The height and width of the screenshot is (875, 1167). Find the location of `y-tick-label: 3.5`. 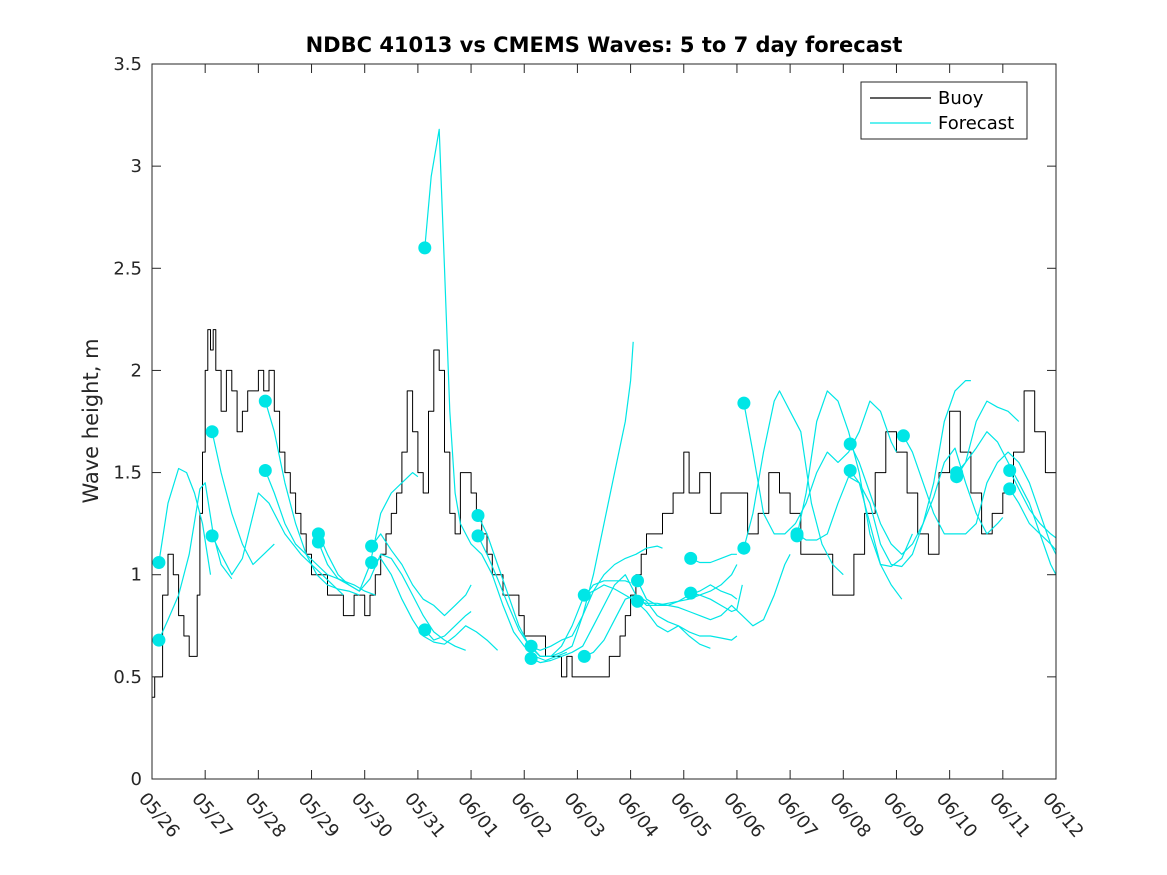

y-tick-label: 3.5 is located at coordinates (127, 64).